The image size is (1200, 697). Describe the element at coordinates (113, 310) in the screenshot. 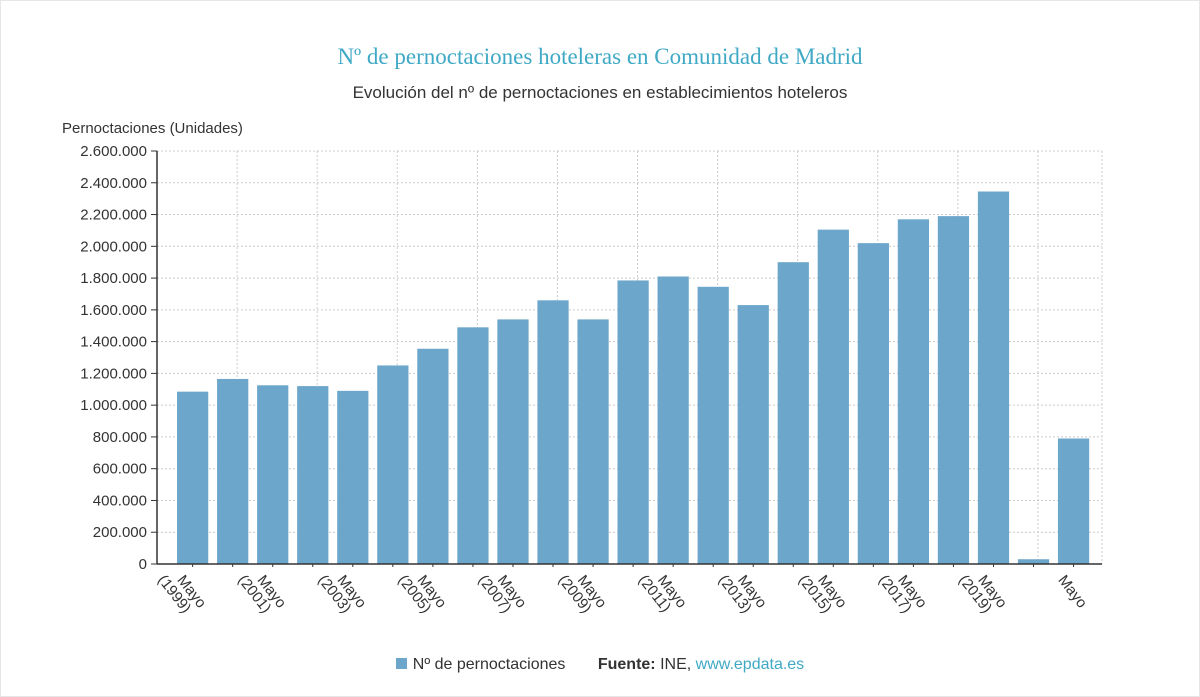

I see `y-tick-label: 1.600.000` at that location.